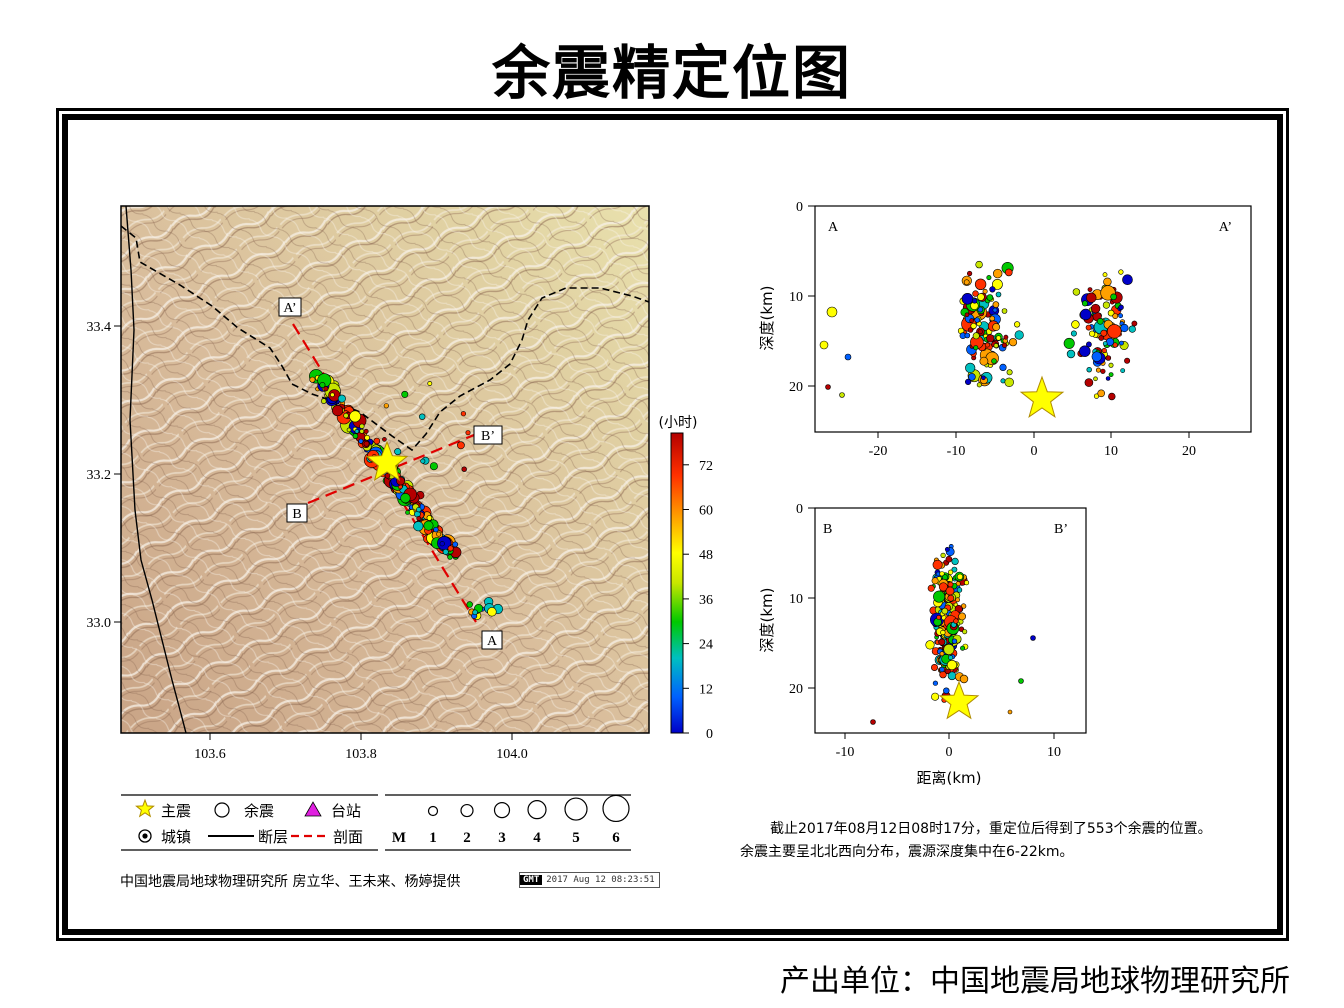  Describe the element at coordinates (99, 475) in the screenshot. I see `map-y-tick: 33.2` at that location.